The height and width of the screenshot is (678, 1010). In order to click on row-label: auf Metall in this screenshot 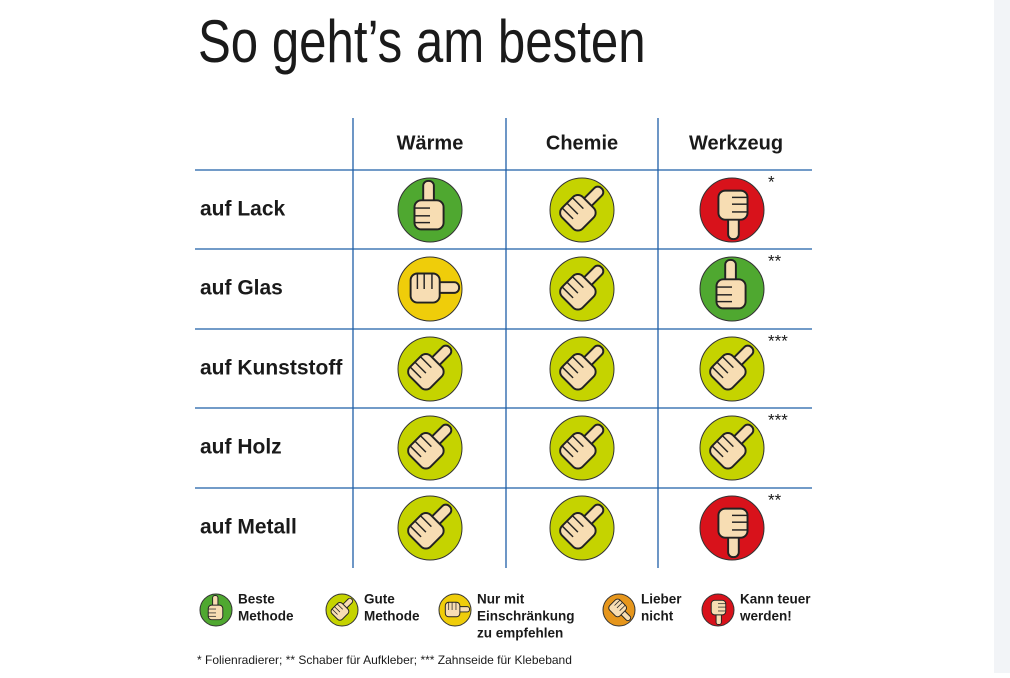, I will do `click(248, 527)`.